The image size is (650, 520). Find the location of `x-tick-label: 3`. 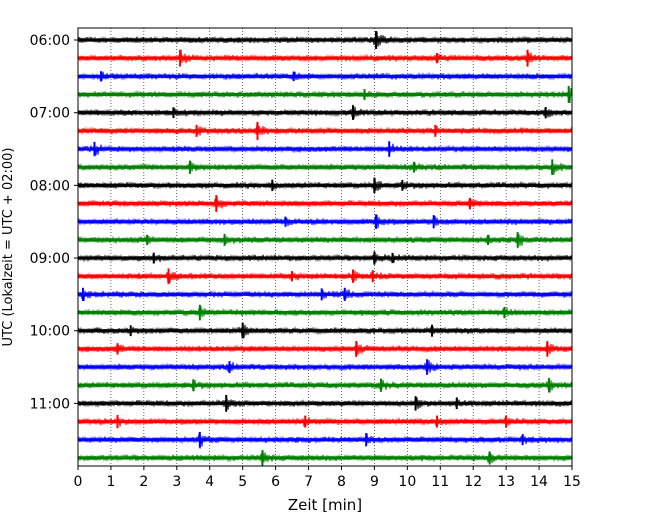

x-tick-label: 3 is located at coordinates (176, 482).